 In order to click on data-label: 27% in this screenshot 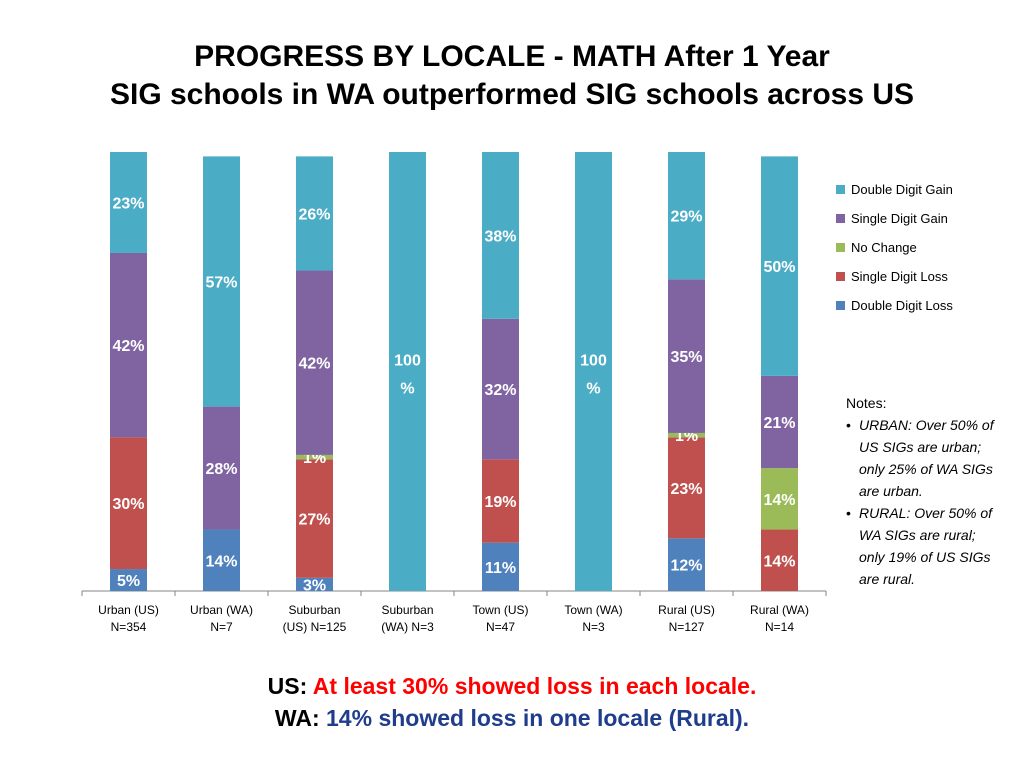, I will do `click(314, 520)`.